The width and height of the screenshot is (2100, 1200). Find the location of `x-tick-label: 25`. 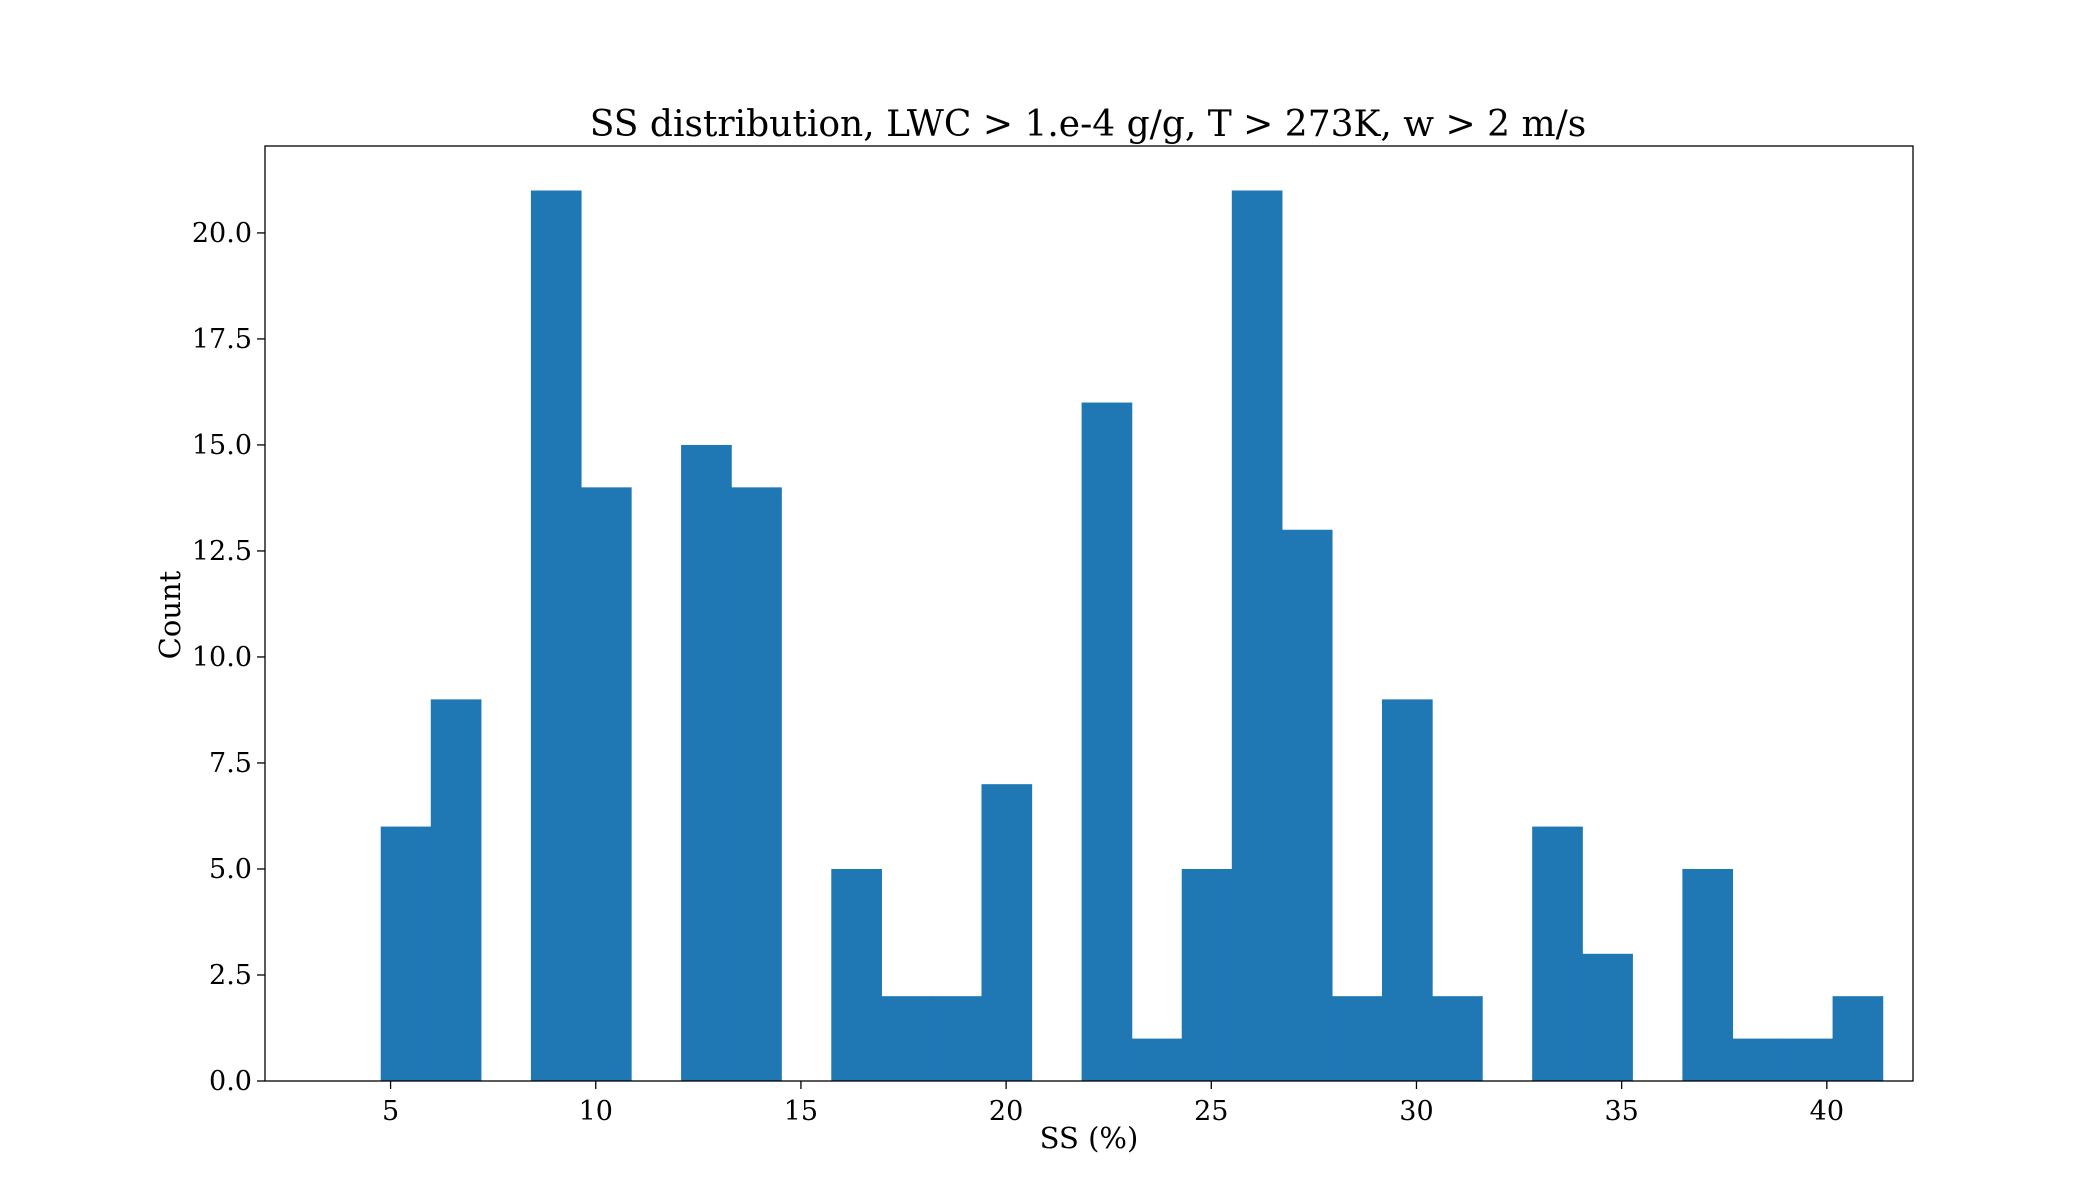

x-tick-label: 25 is located at coordinates (1211, 1111).